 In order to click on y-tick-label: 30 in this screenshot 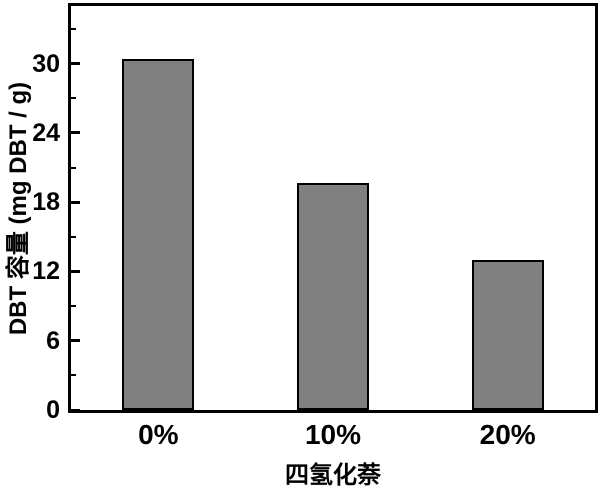, I will do `click(46, 63)`.